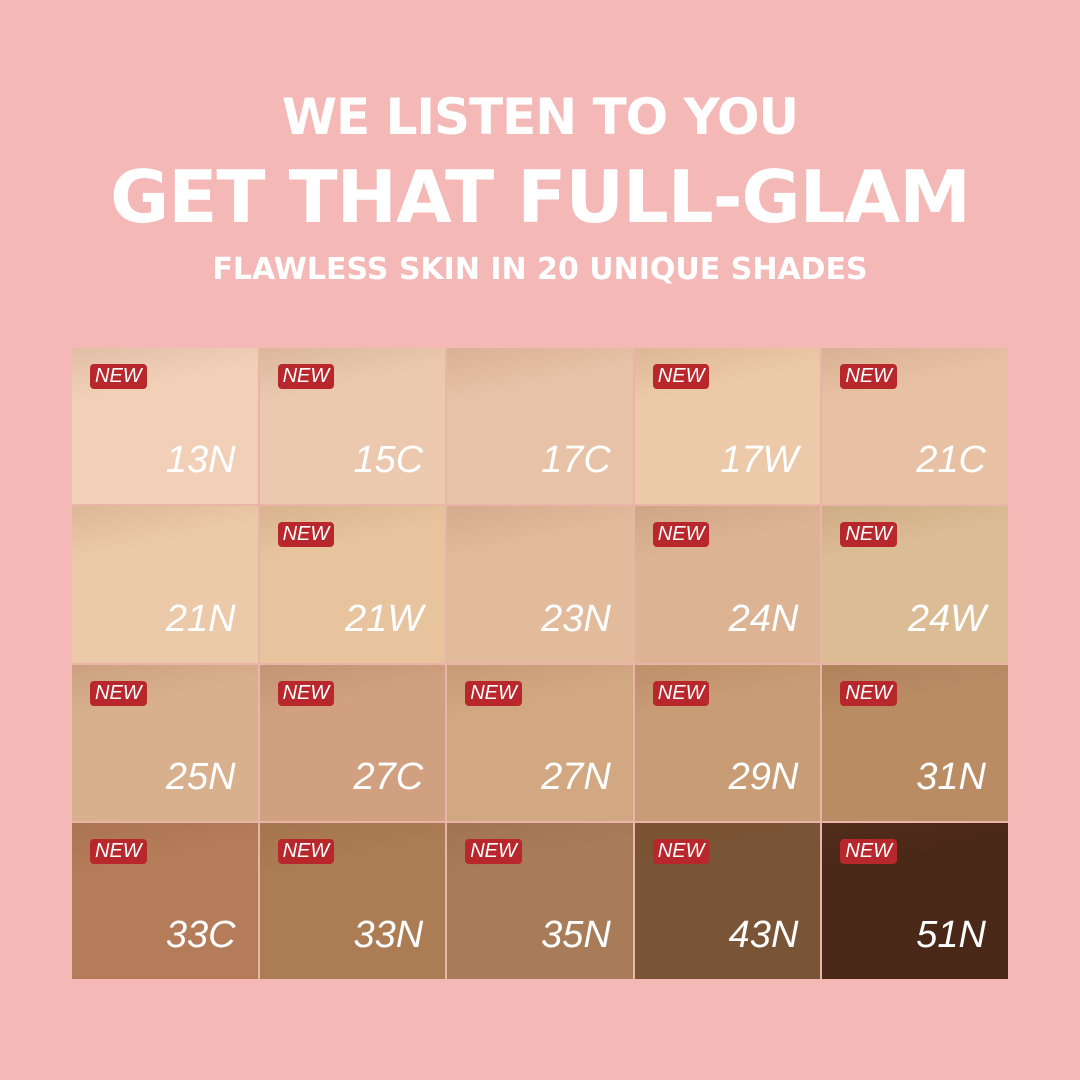  What do you see at coordinates (352, 584) in the screenshot?
I see `shade-swatch-21W: NEW 21W` at bounding box center [352, 584].